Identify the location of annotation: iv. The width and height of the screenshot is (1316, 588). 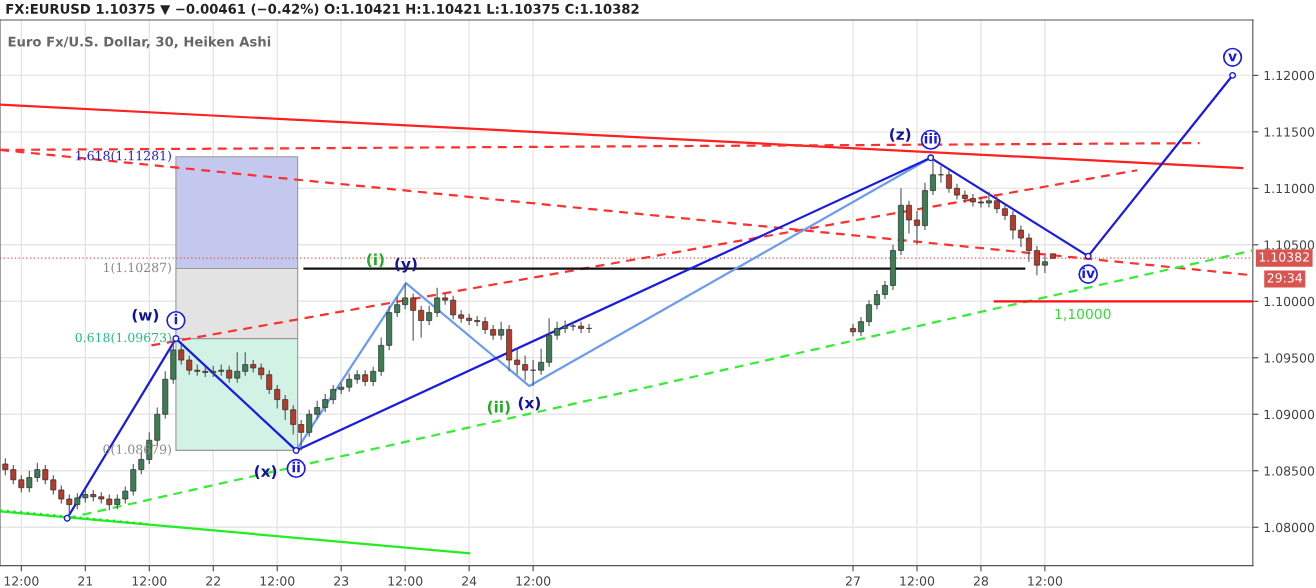
(1088, 272).